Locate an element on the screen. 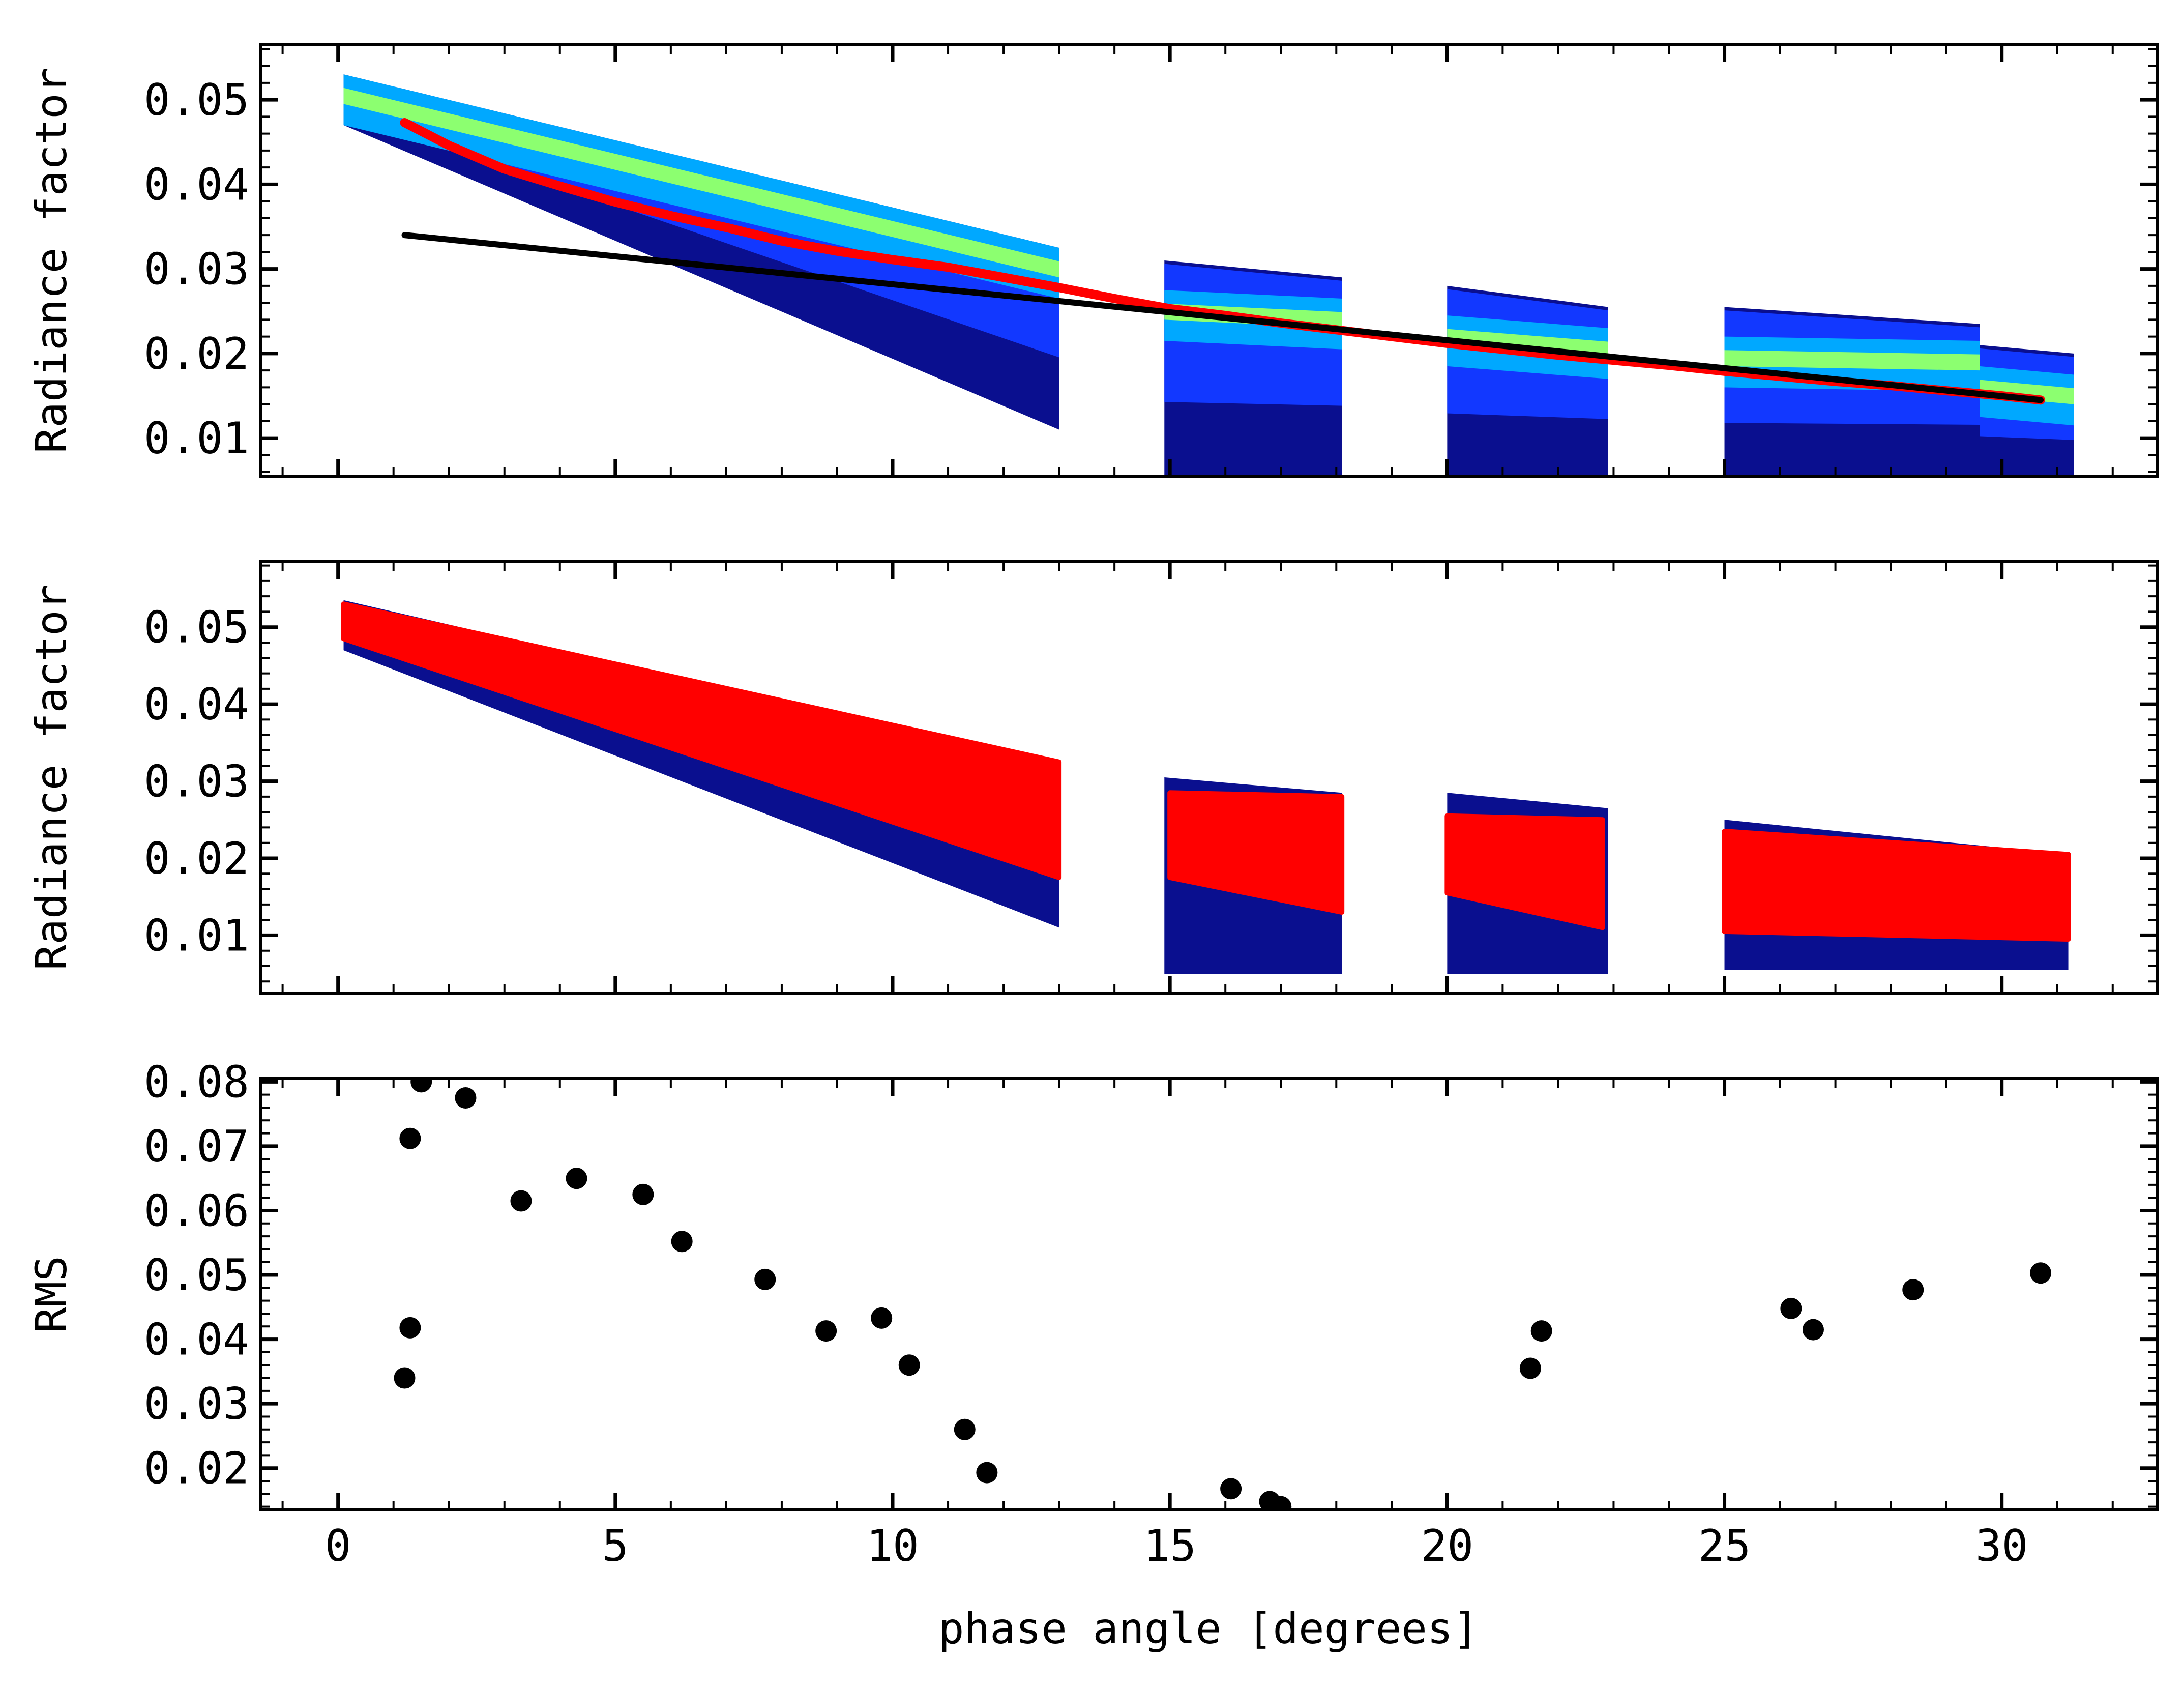 This screenshot has width=2184, height=1687. x-tick-label: 5 is located at coordinates (615, 1546).